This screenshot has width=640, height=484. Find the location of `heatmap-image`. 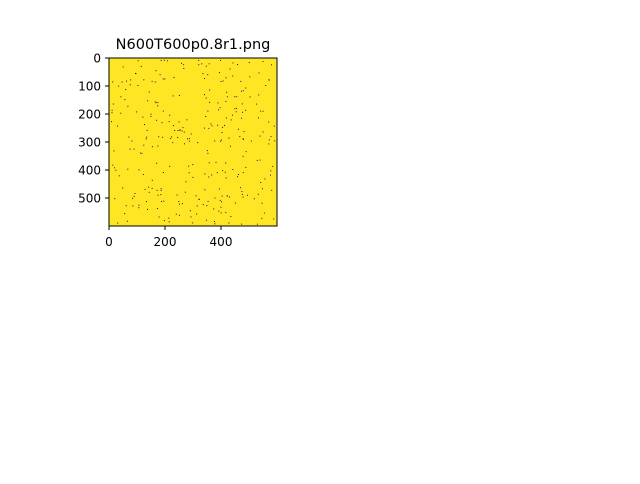

heatmap-image is located at coordinates (193, 142).